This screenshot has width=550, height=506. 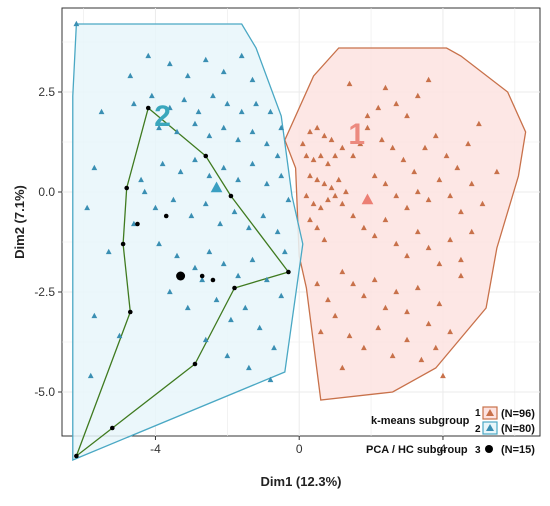 I want to click on y-tick-label: 0.0, so click(x=46, y=192).